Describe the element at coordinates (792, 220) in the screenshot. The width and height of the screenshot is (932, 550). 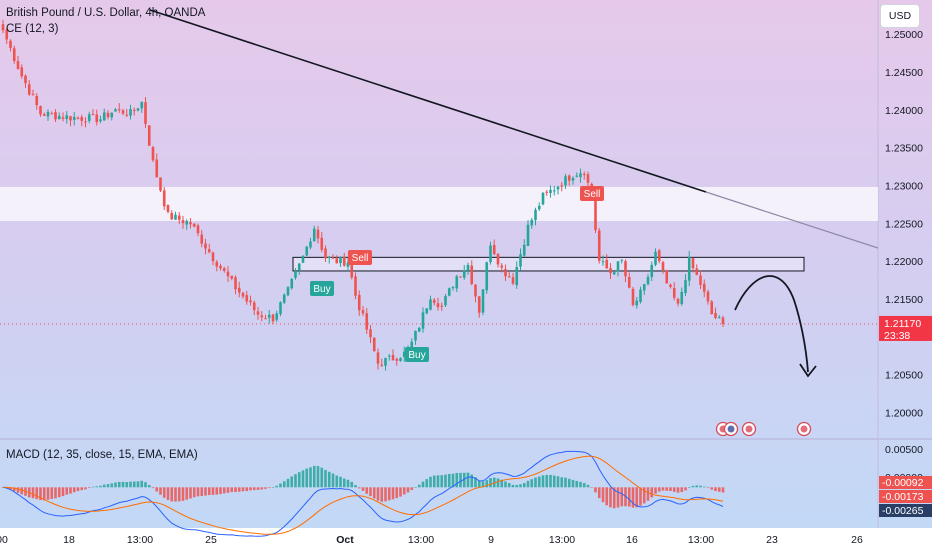
I see `trend-line-extension` at that location.